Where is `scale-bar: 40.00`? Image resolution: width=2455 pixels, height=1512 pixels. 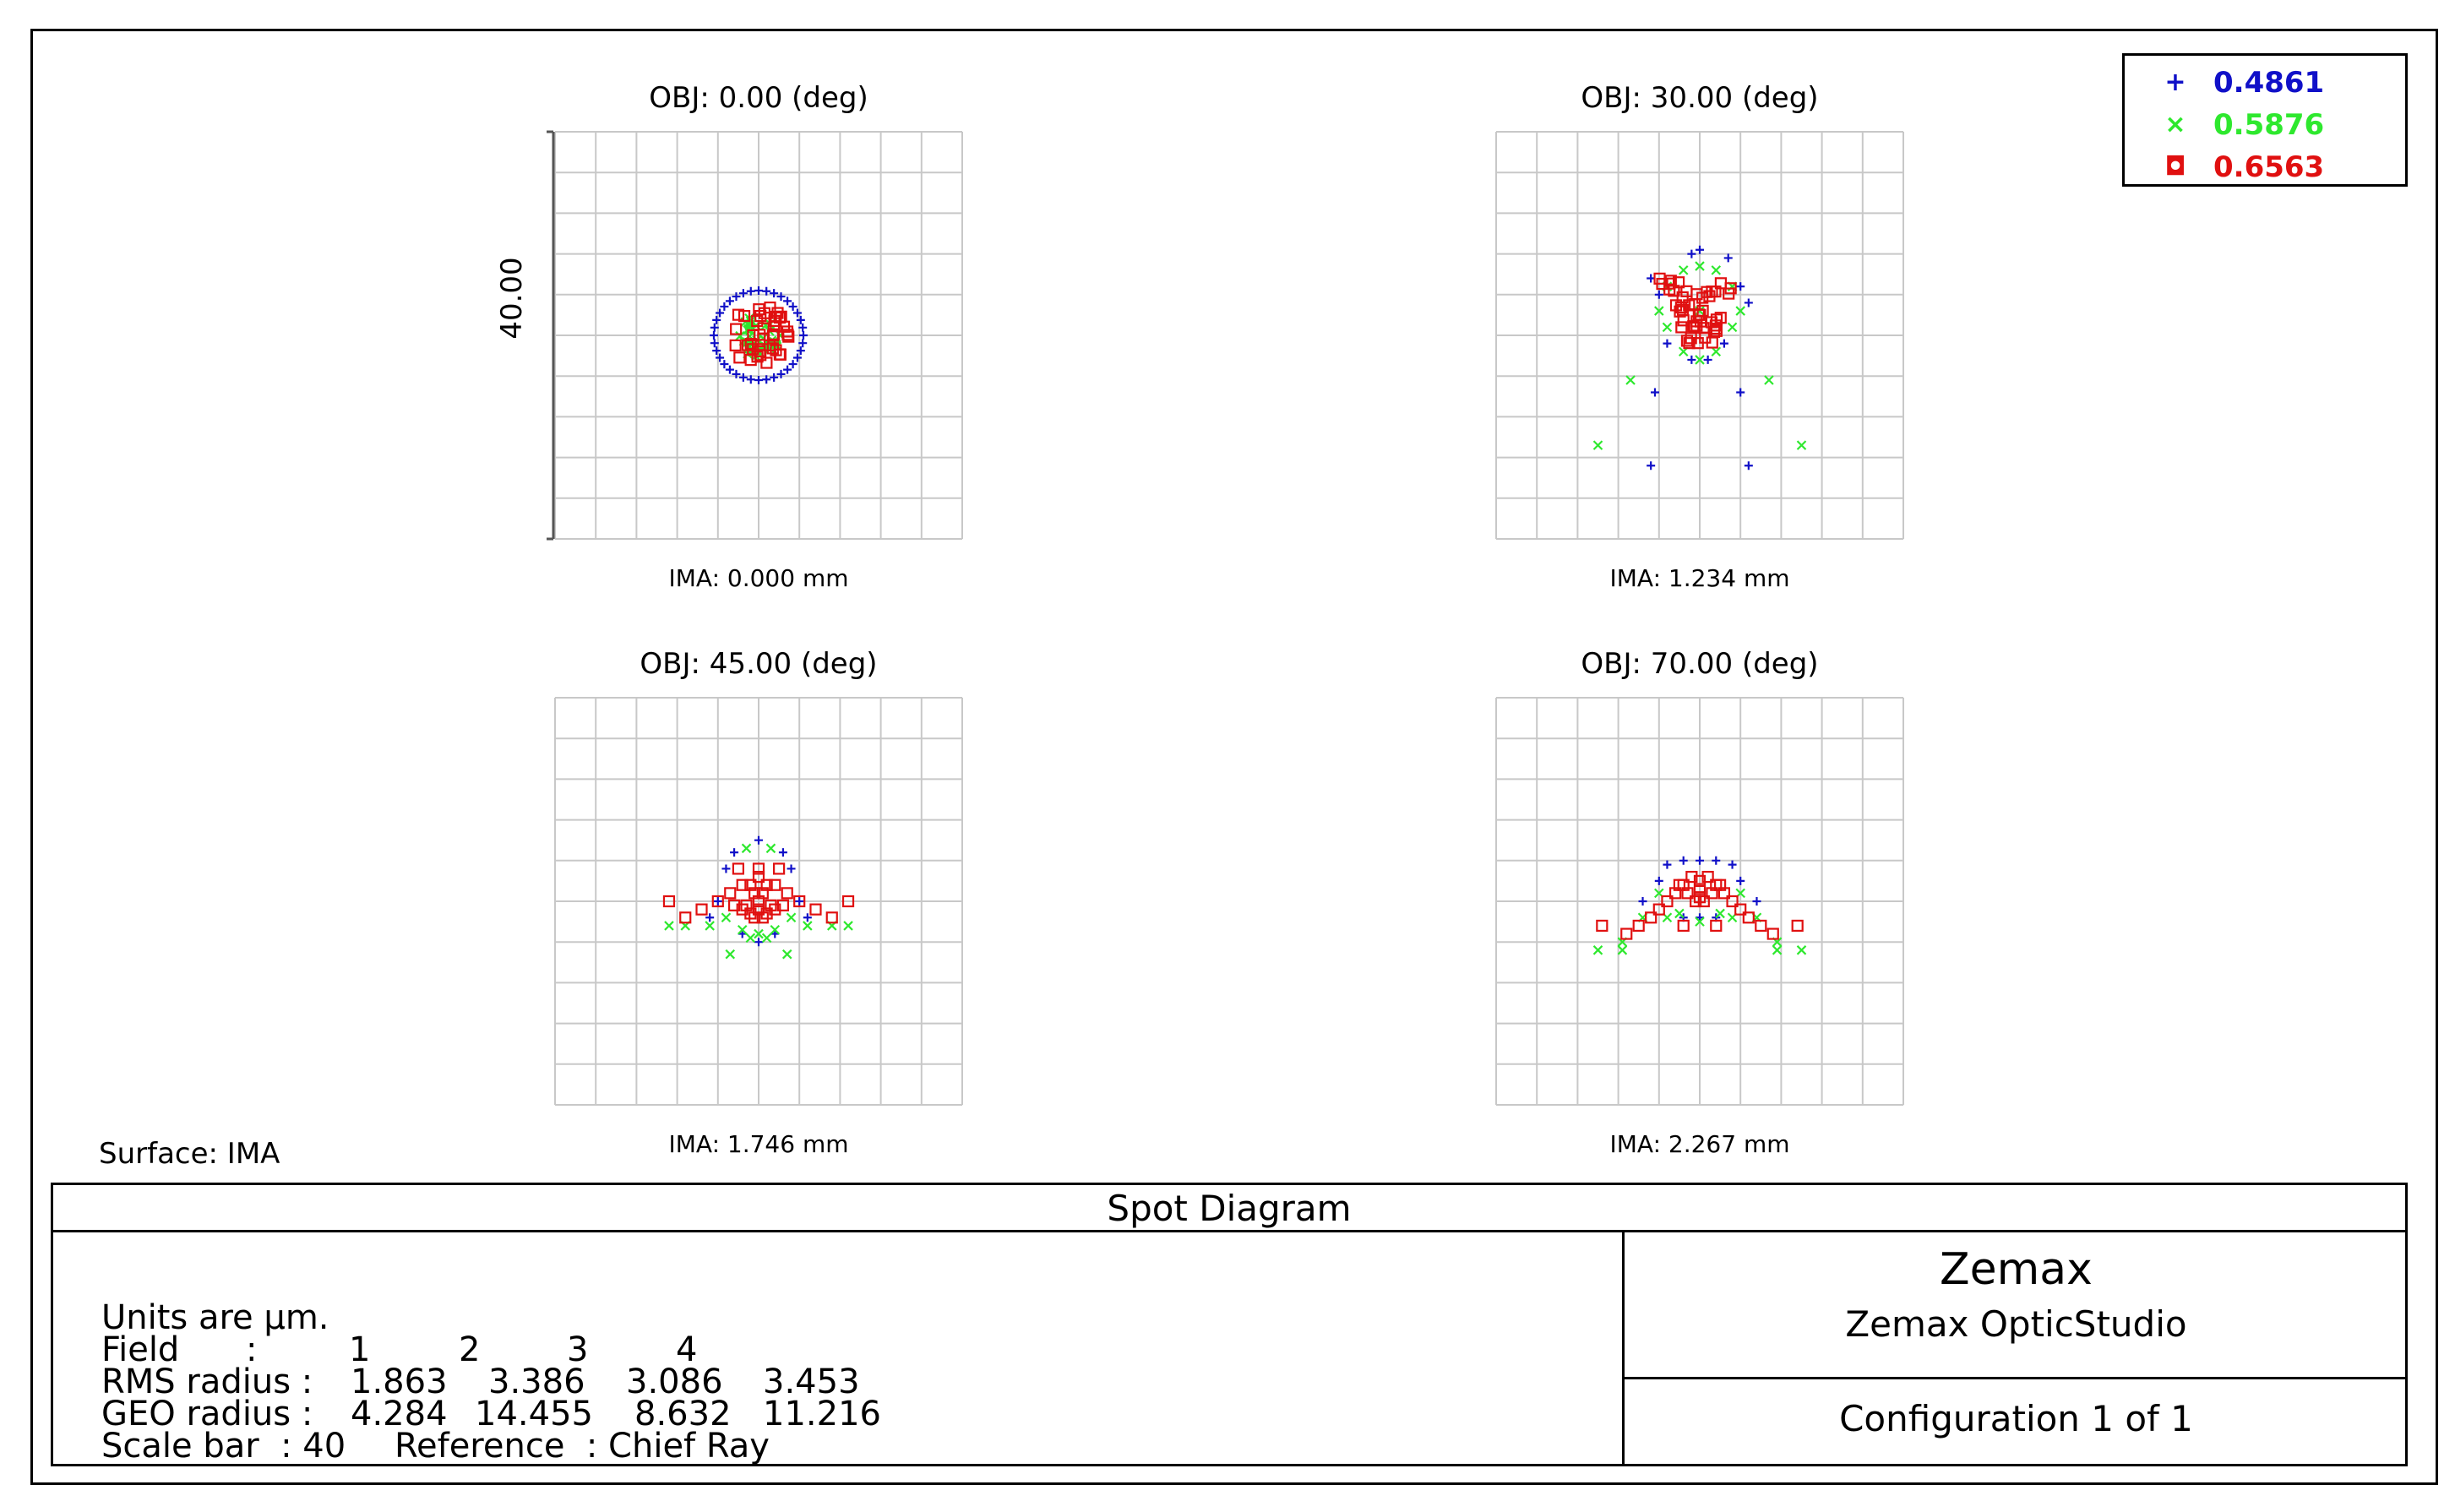 scale-bar: 40.00 is located at coordinates (525, 335).